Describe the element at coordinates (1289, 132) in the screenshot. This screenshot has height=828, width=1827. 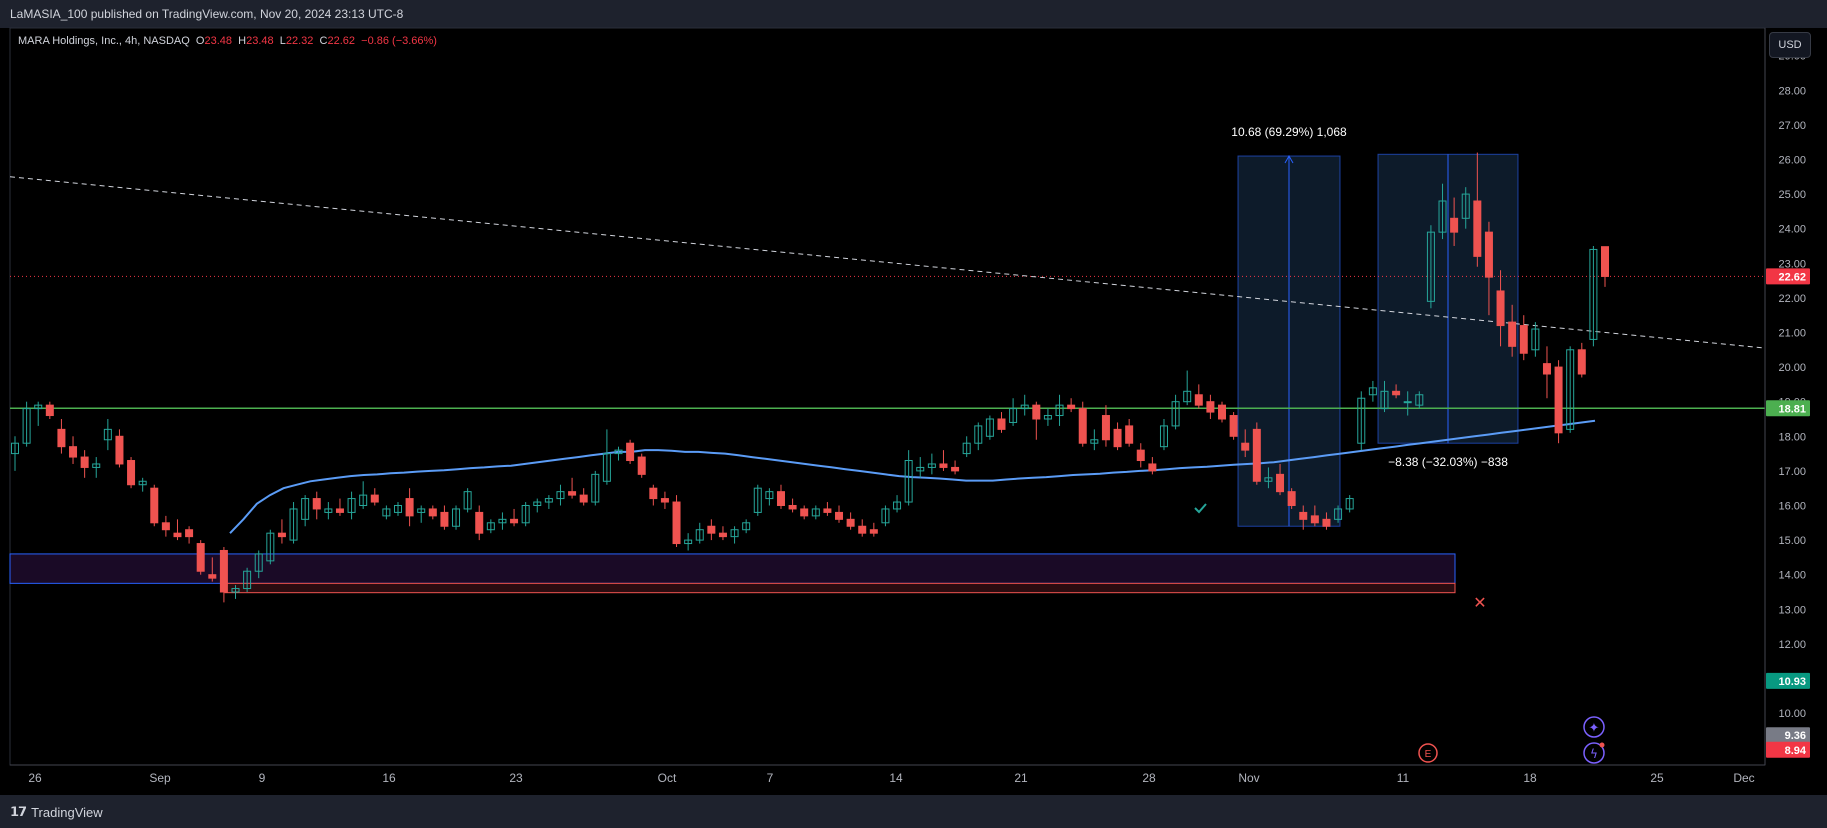
I see `measure-up-label: 10.68 (69.29%) 1,068` at that location.